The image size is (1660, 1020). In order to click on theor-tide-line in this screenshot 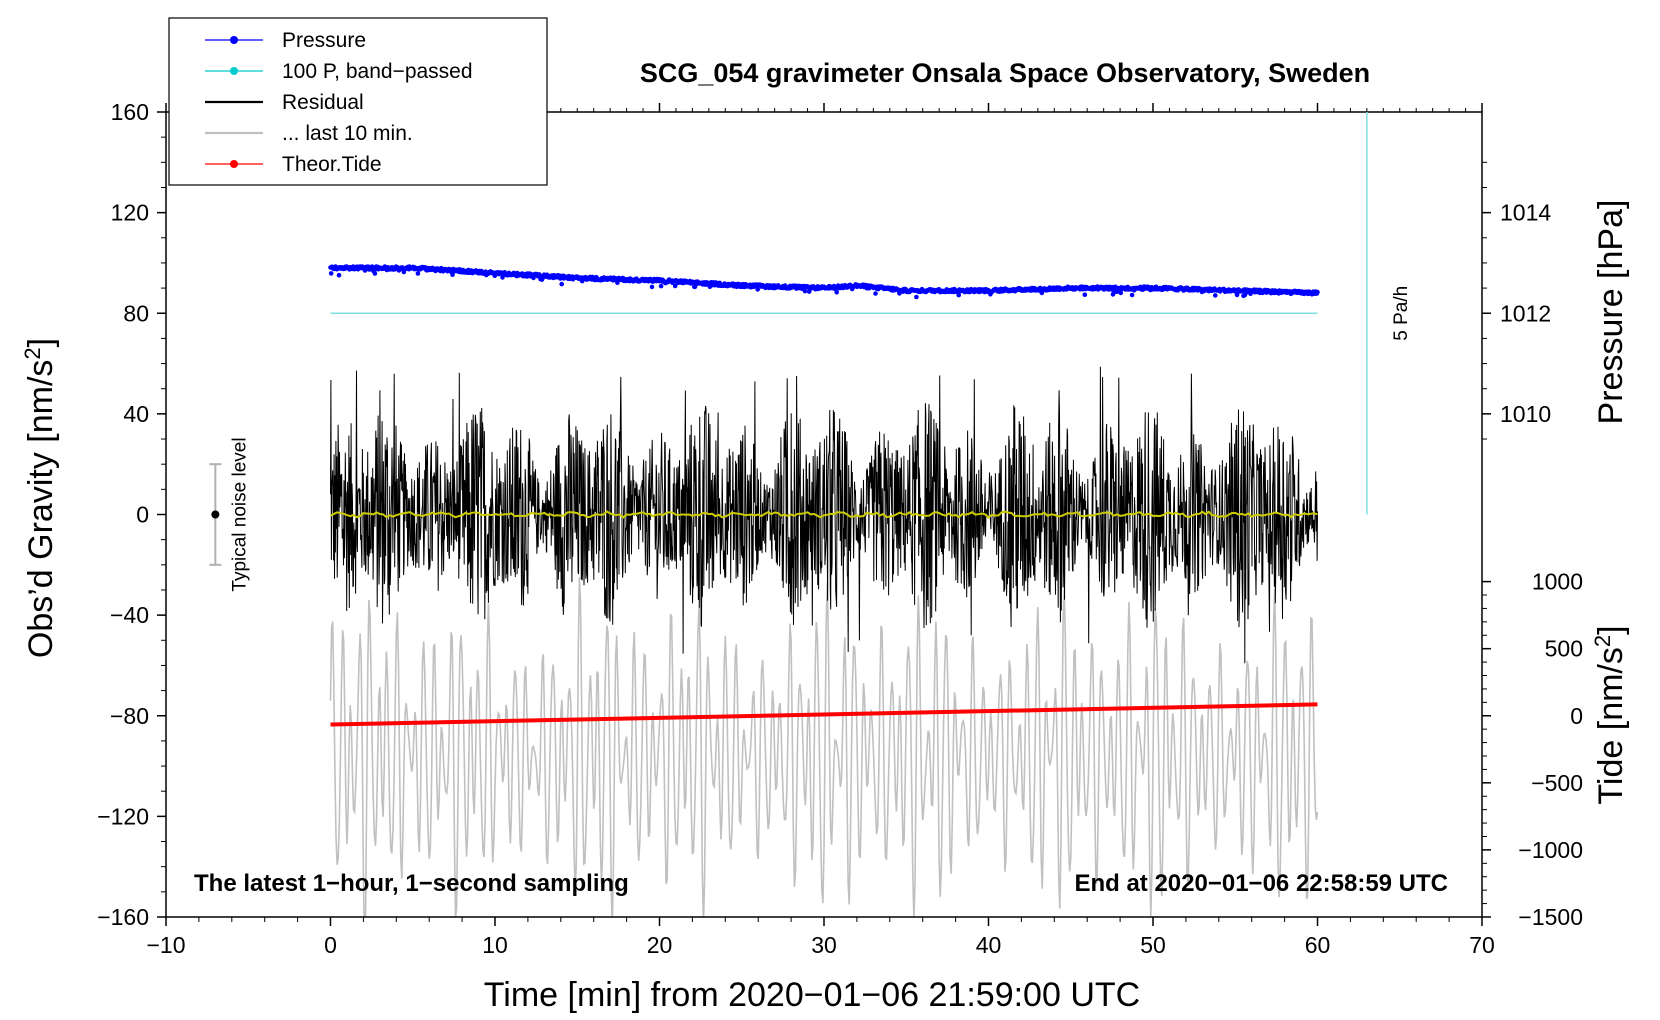, I will do `click(824, 714)`.